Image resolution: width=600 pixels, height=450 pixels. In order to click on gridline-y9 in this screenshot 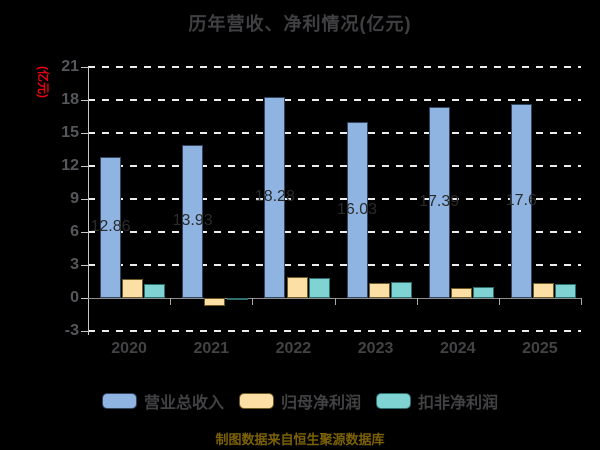, I will do `click(334, 199)`.